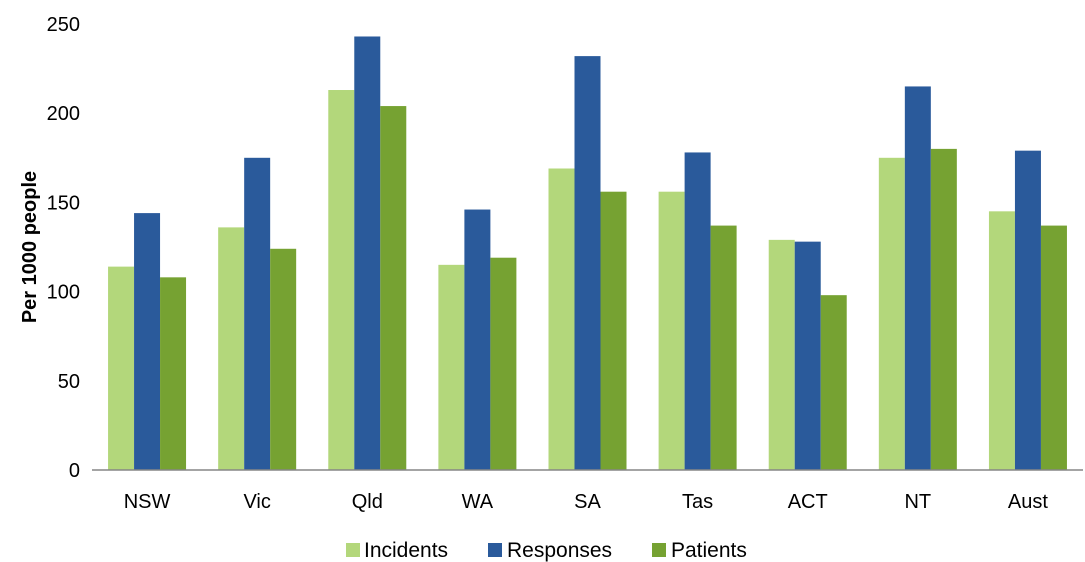 This screenshot has height=562, width=1085. What do you see at coordinates (30, 247) in the screenshot?
I see `y-axis-title: Per 1000 people` at bounding box center [30, 247].